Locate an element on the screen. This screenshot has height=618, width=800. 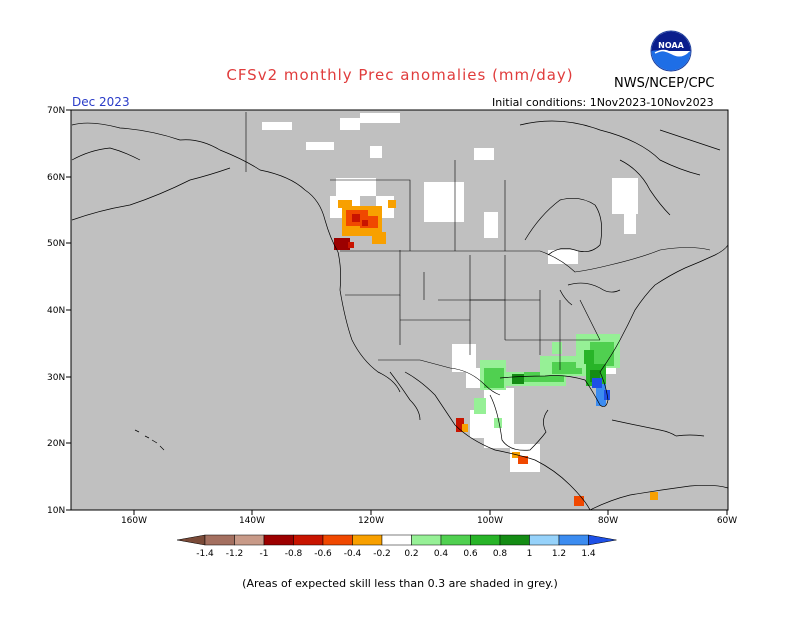
colorbar-label: 1.4 is located at coordinates (588, 554).